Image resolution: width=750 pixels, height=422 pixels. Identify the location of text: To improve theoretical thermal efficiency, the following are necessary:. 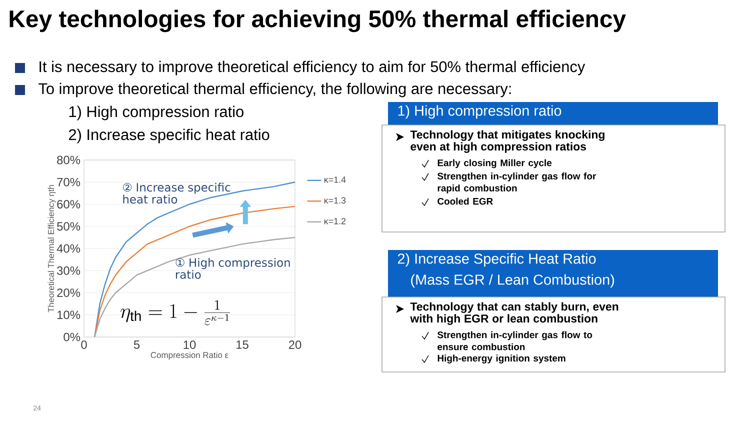
(274, 90).